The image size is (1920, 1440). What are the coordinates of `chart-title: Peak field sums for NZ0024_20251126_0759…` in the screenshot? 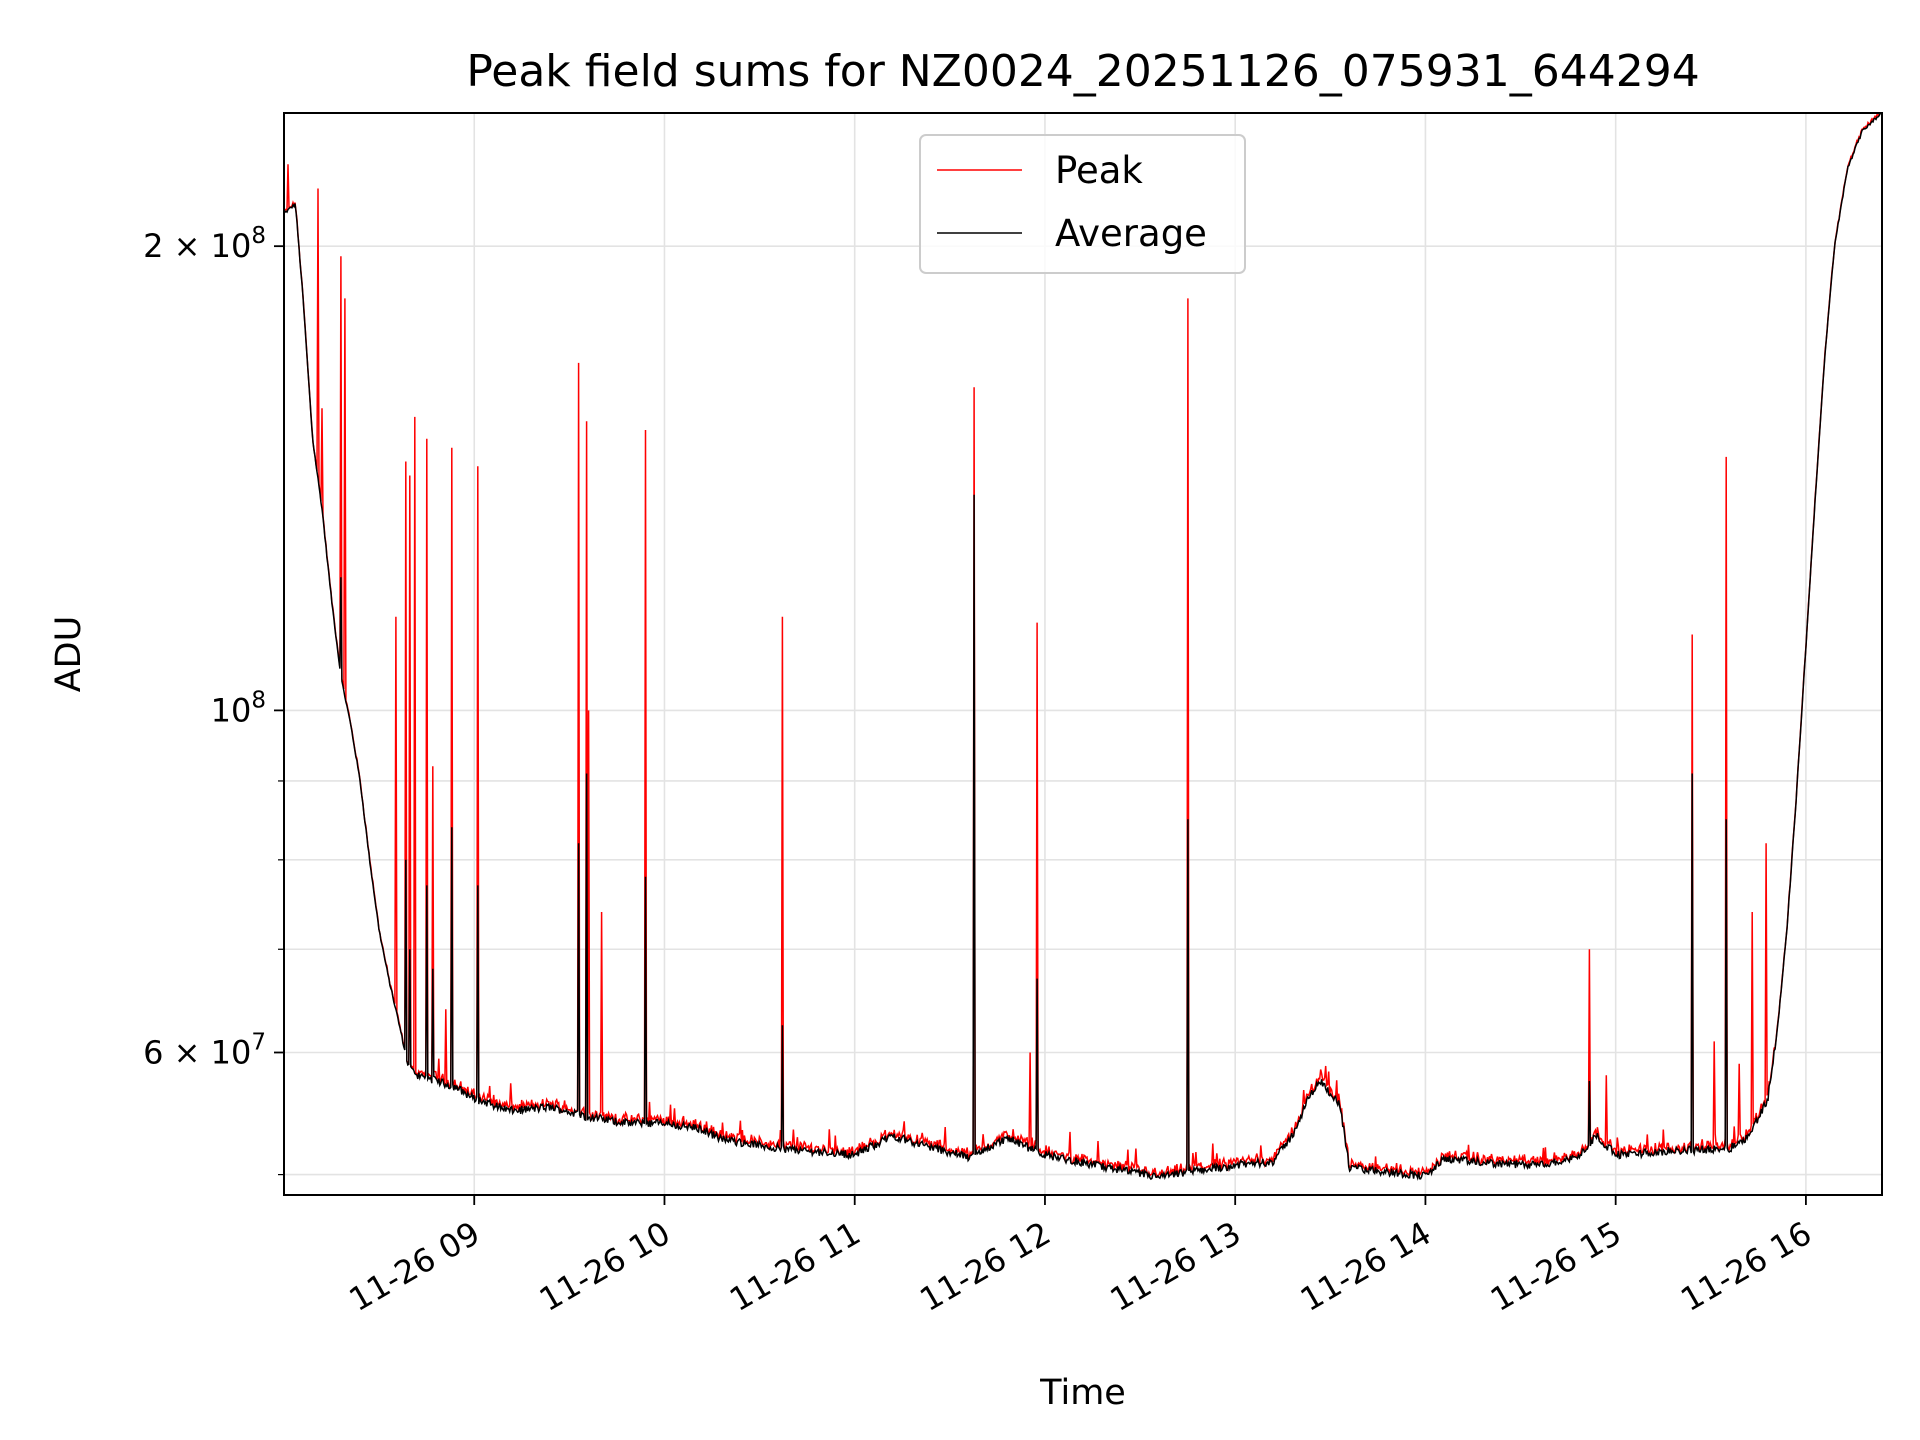 It's located at (1082, 71).